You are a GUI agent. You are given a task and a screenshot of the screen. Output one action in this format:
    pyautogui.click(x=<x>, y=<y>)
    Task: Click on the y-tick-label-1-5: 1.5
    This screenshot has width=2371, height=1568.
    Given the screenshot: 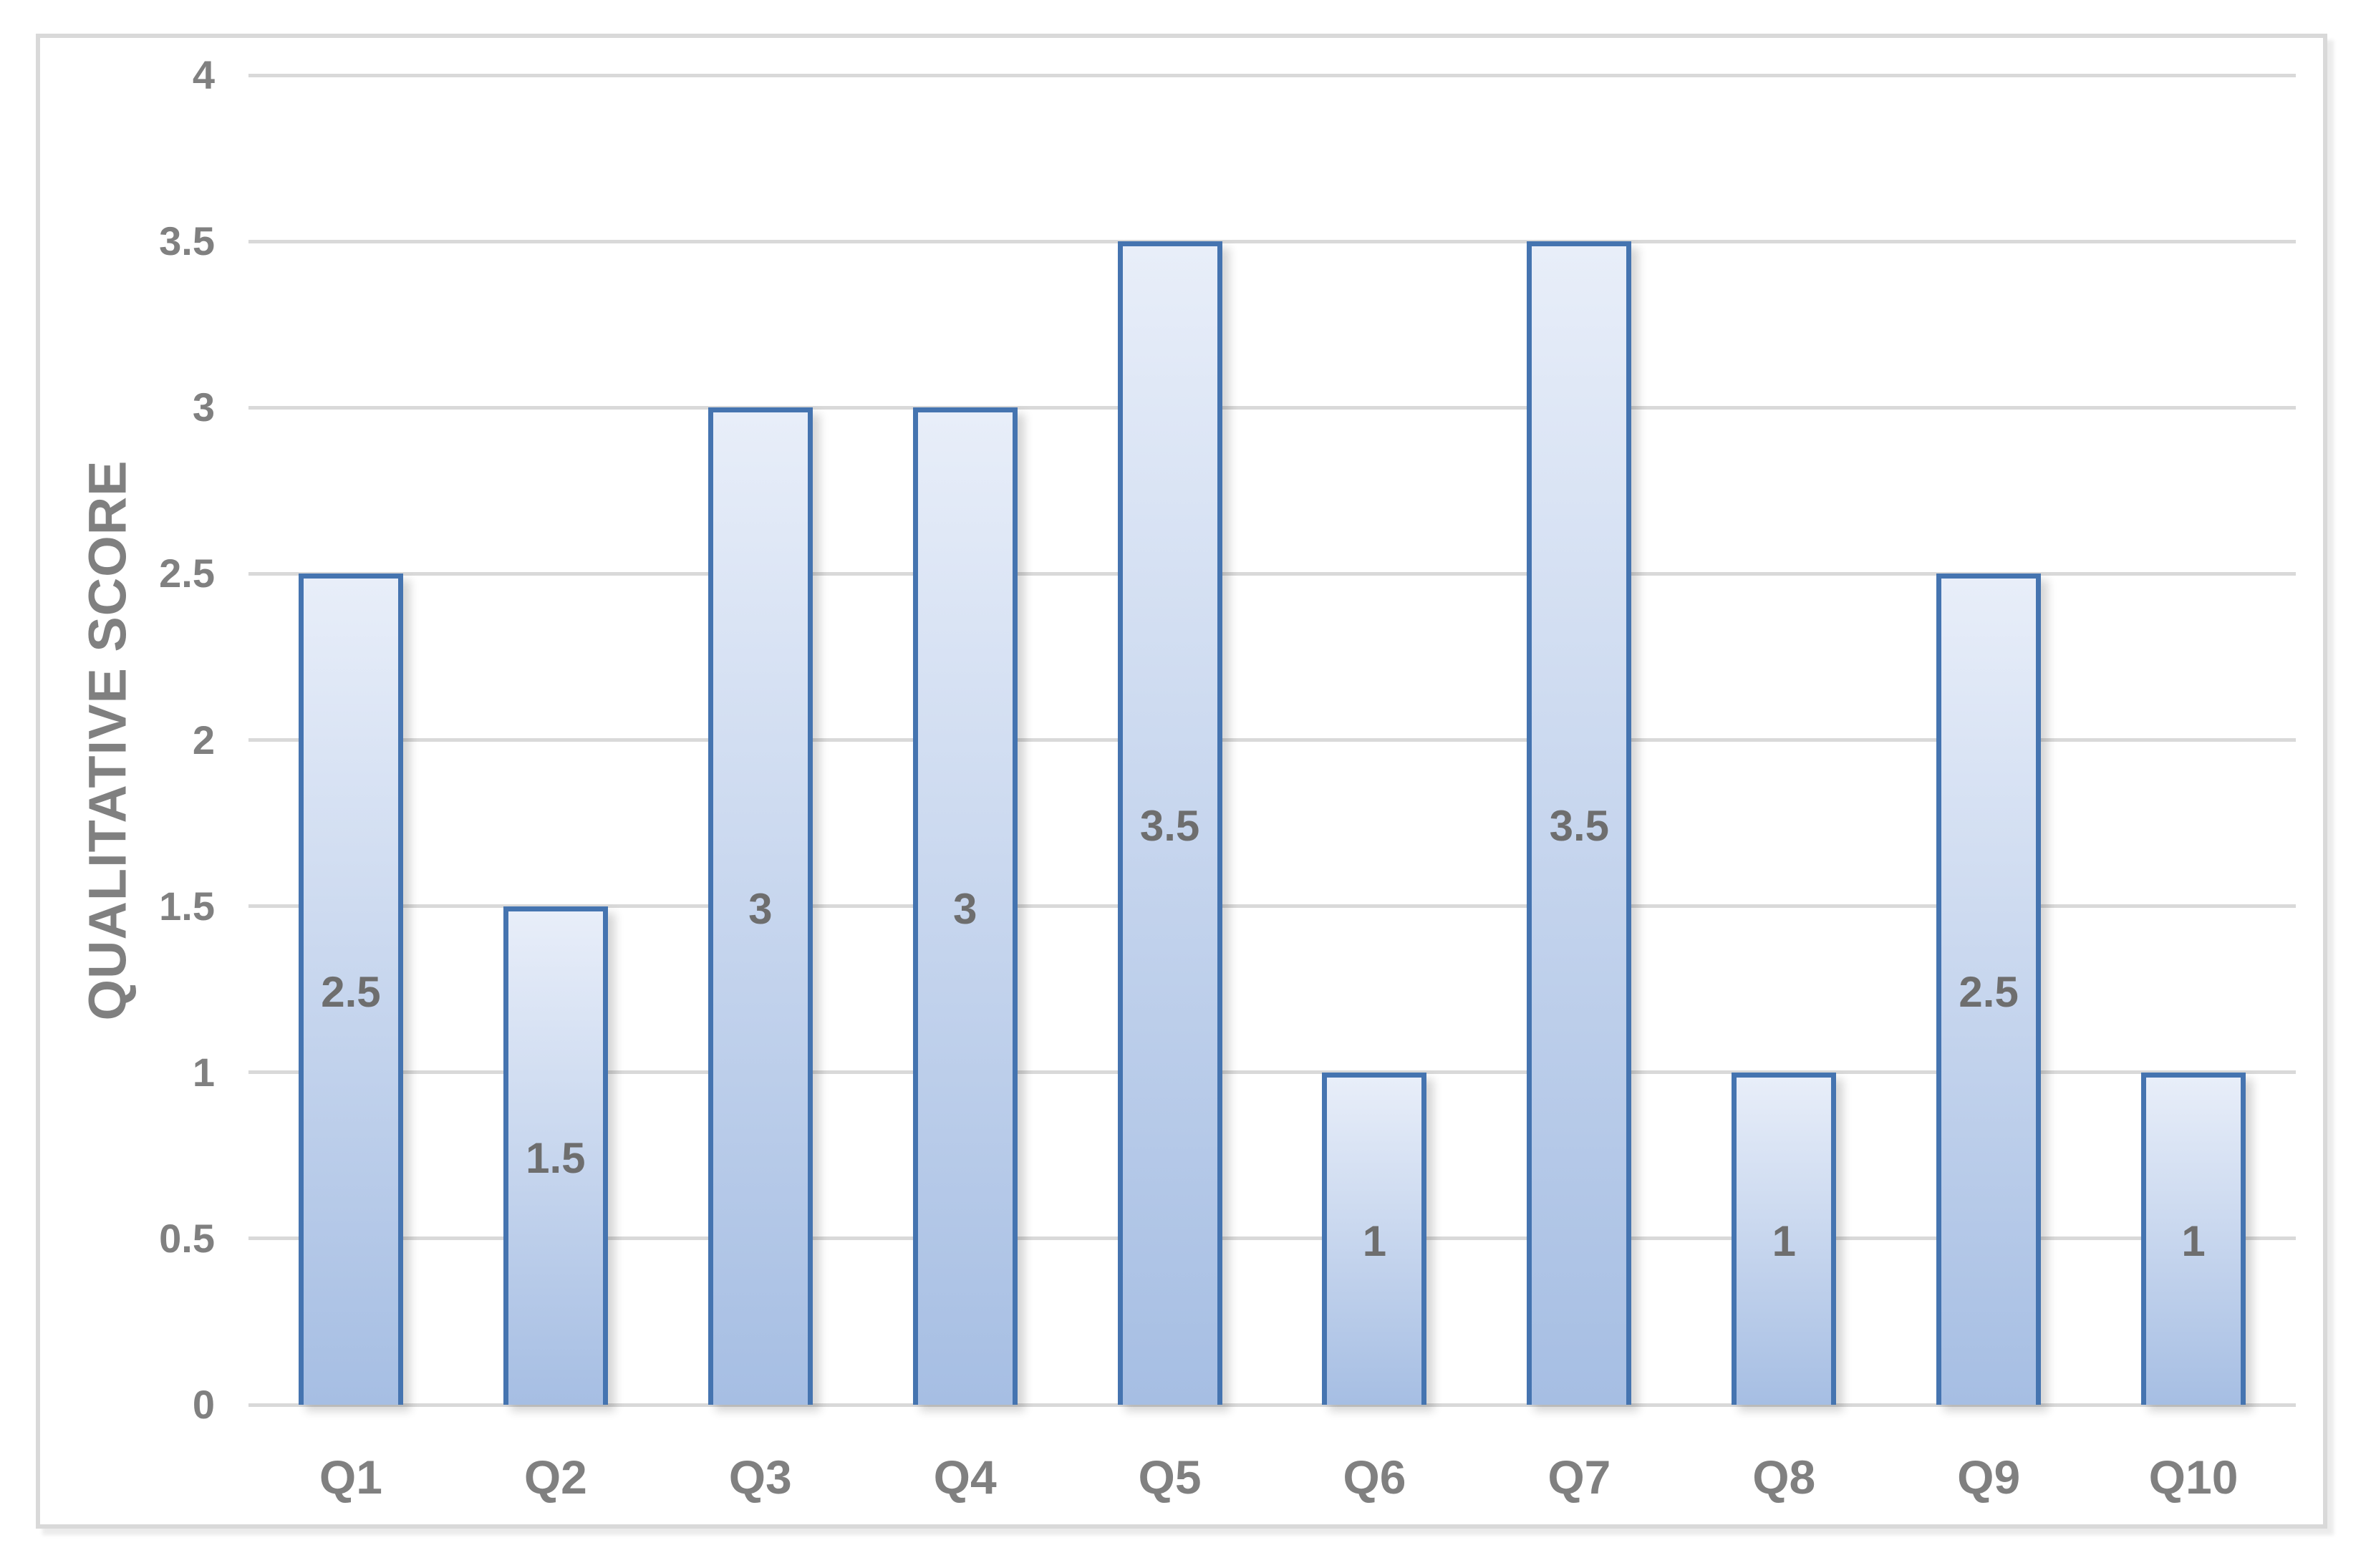 What is the action you would take?
    pyautogui.click(x=187, y=906)
    